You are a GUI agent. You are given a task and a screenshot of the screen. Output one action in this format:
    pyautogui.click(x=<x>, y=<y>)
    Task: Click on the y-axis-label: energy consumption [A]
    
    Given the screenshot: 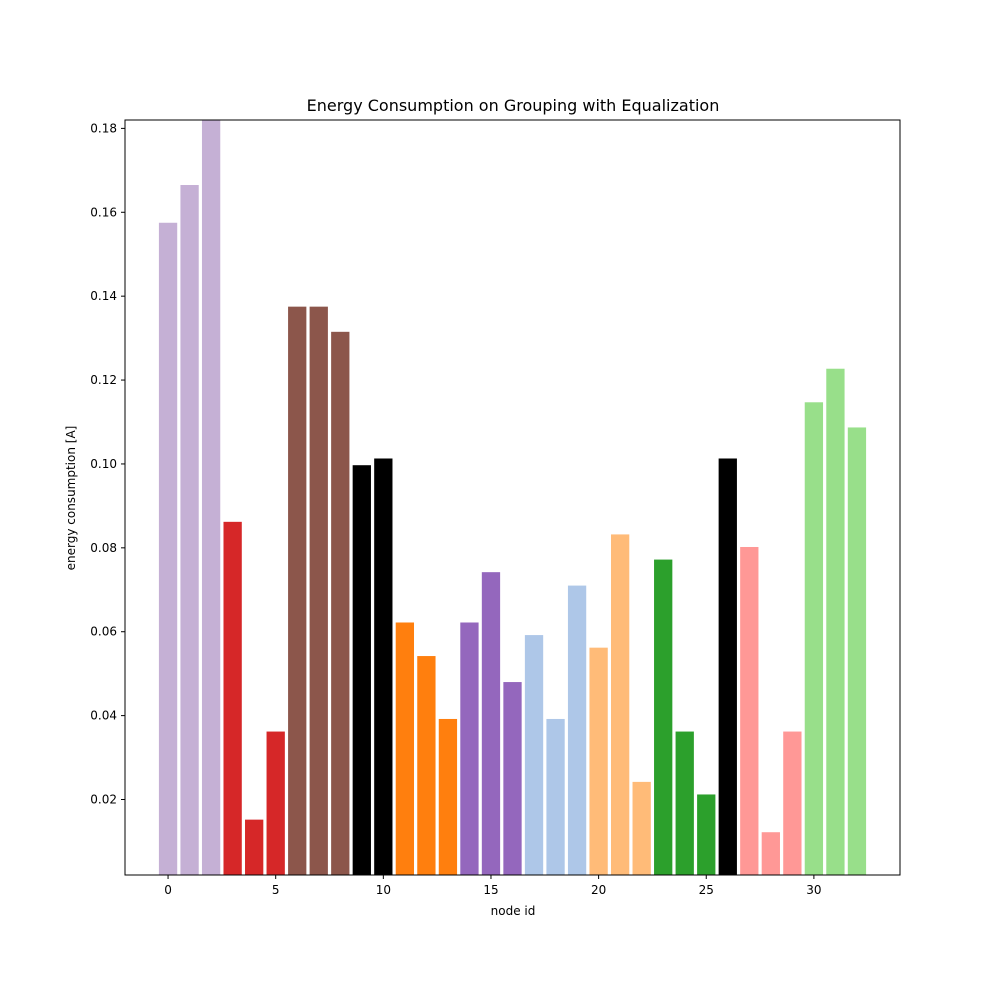 What is the action you would take?
    pyautogui.click(x=71, y=498)
    